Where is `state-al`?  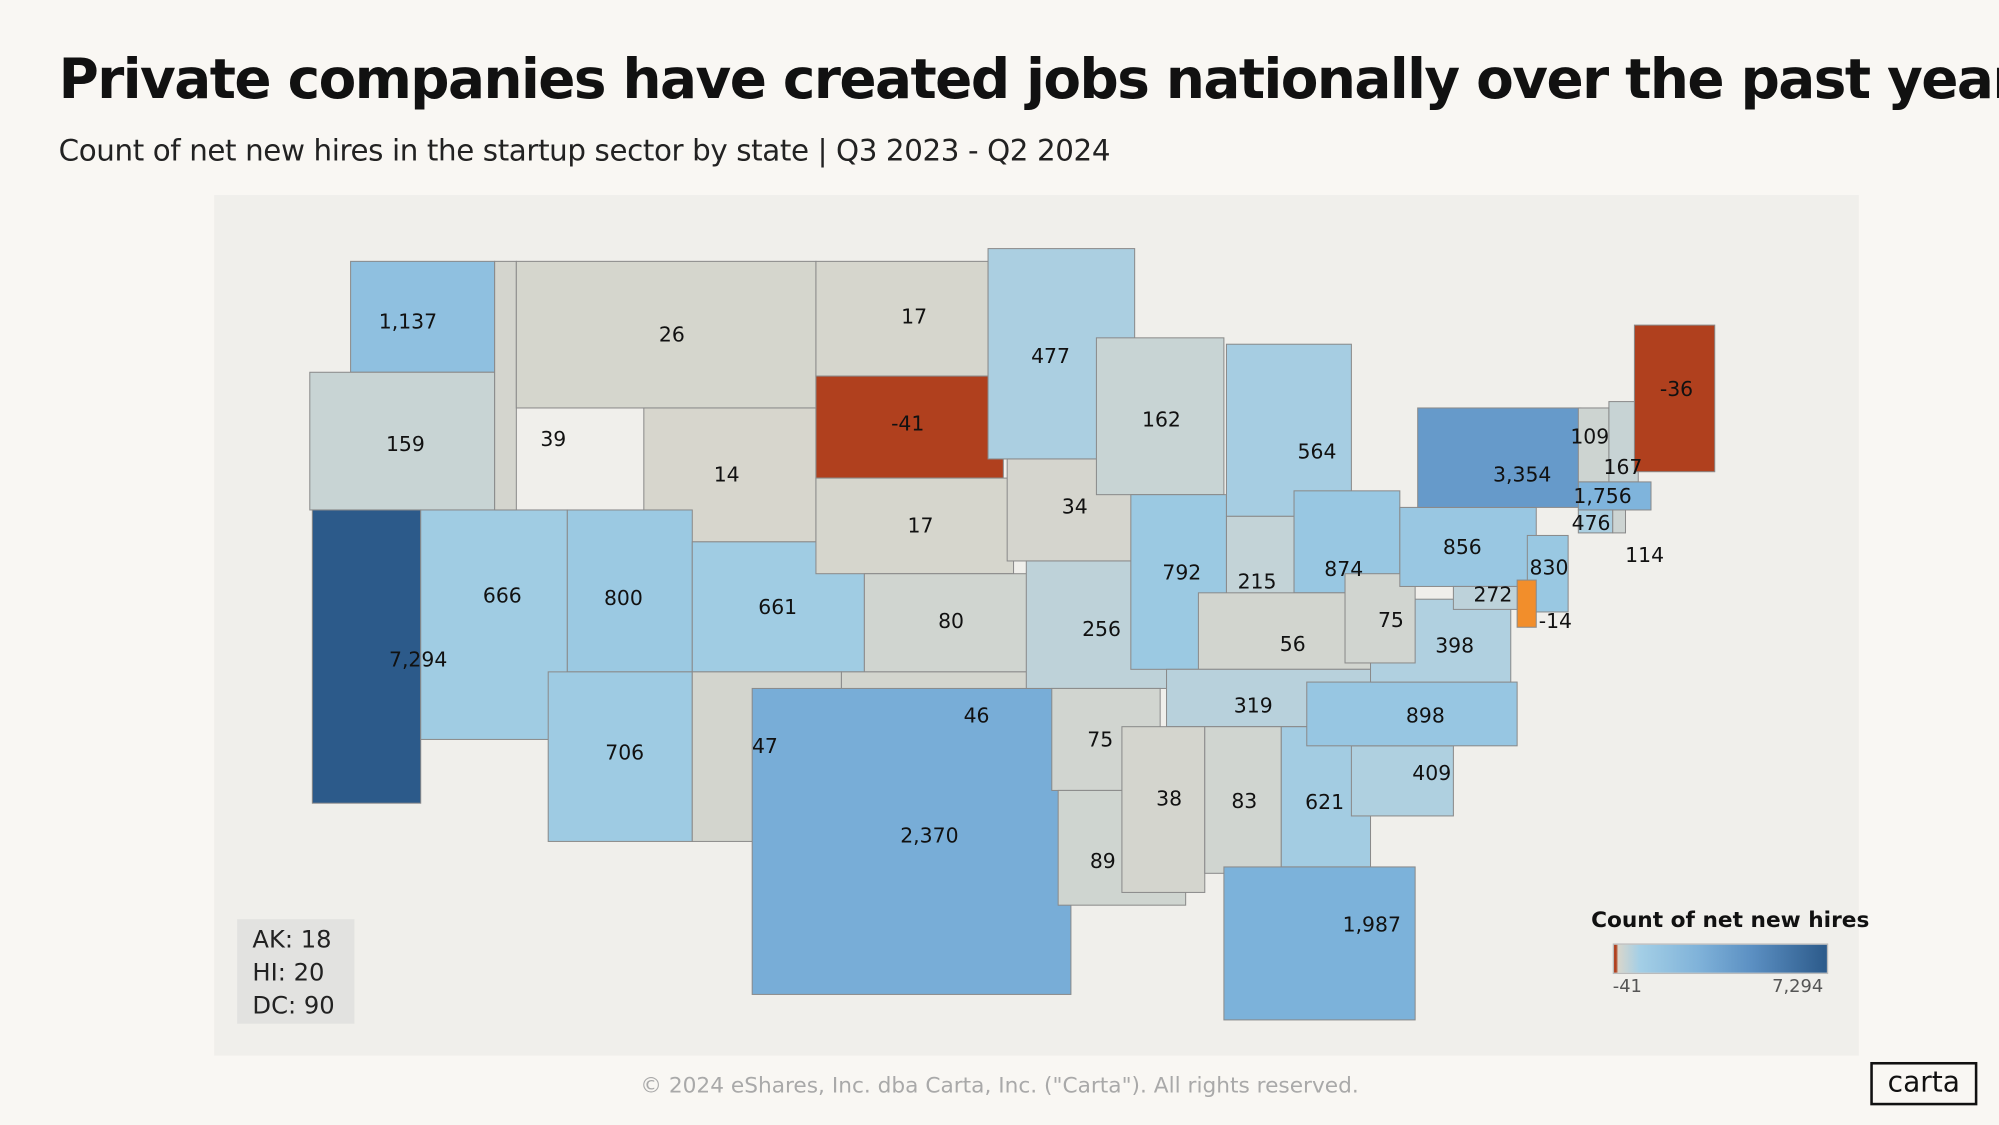 state-al is located at coordinates (1243, 800).